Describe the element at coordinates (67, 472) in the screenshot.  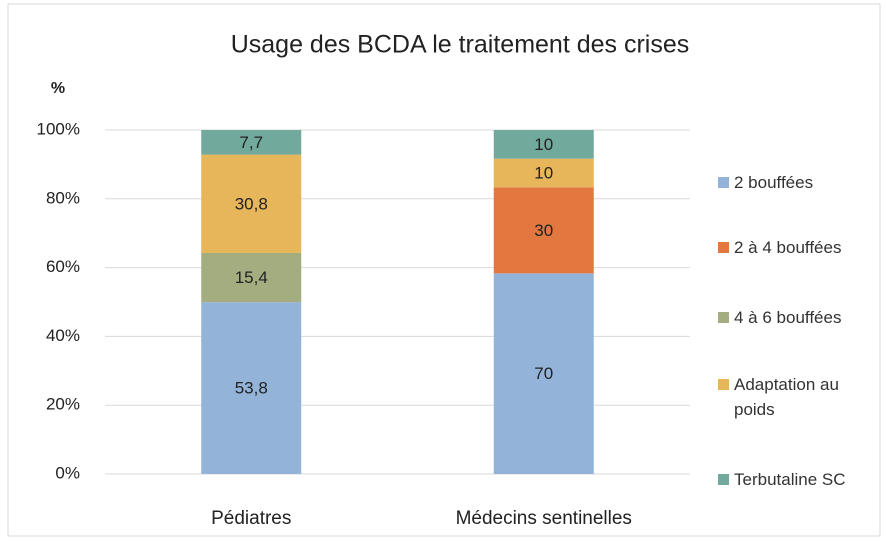
I see `y-tick-label: 0%` at that location.